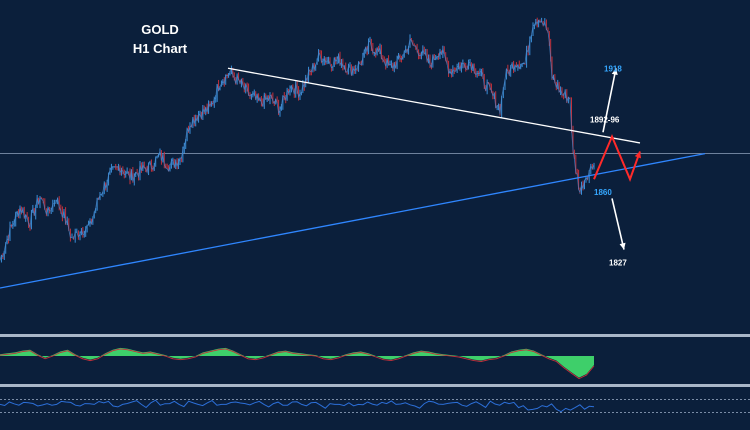 The width and height of the screenshot is (750, 430). I want to click on oscillator2-pane, so click(375, 406).